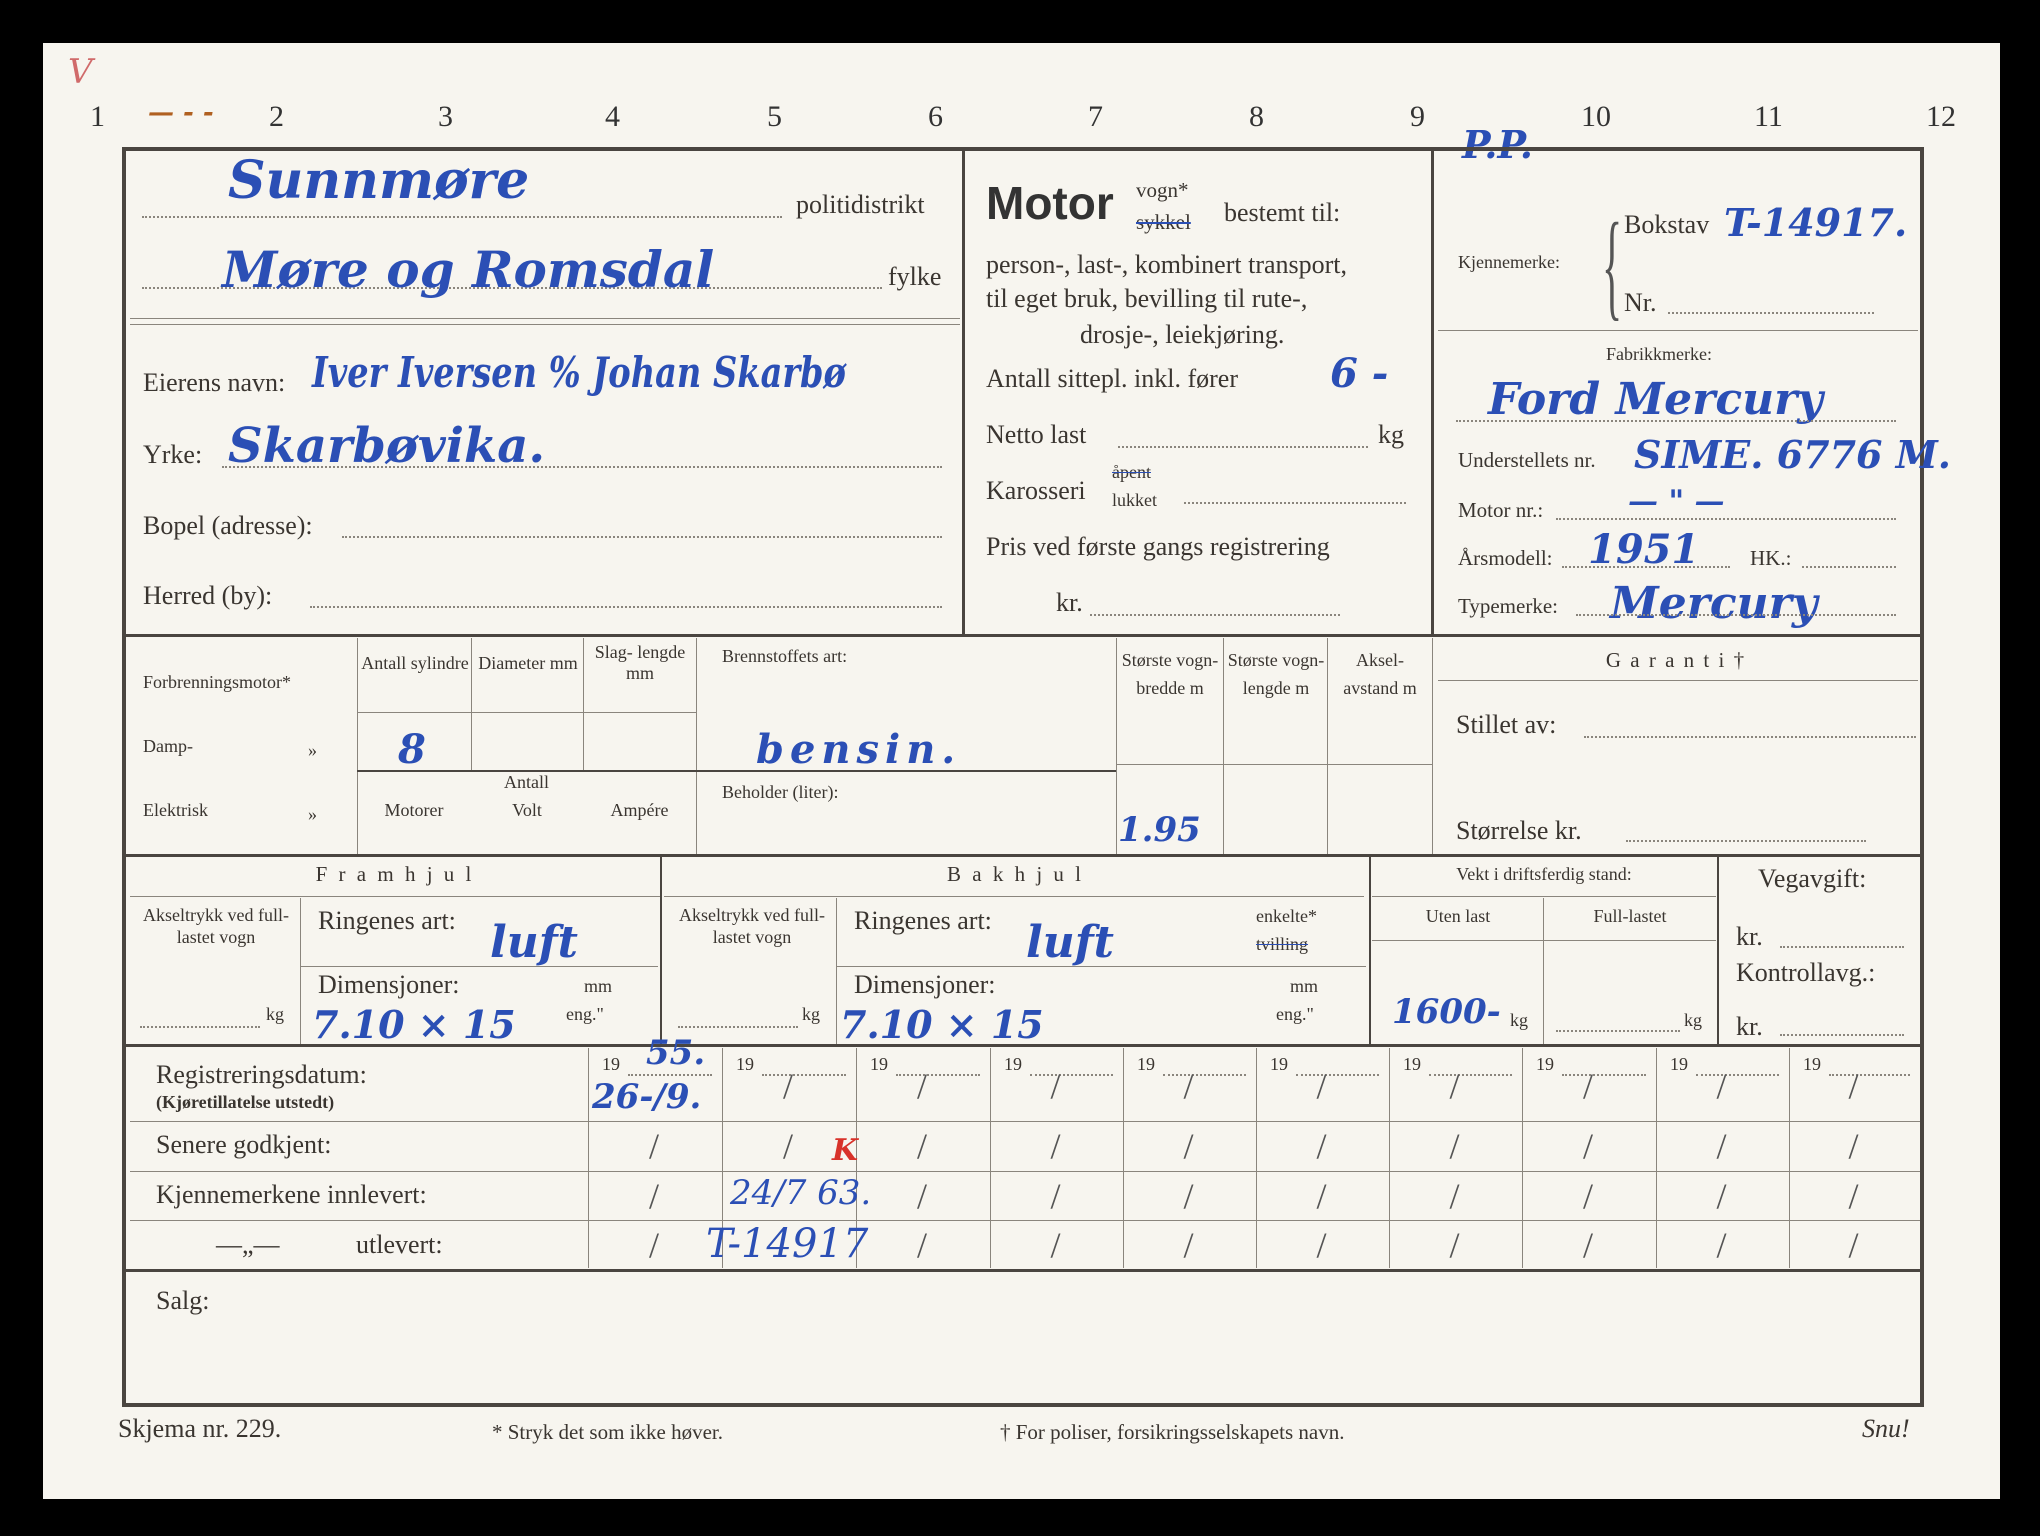 The width and height of the screenshot is (2040, 1536). I want to click on occupation-value: Skarbøvika., so click(387, 446).